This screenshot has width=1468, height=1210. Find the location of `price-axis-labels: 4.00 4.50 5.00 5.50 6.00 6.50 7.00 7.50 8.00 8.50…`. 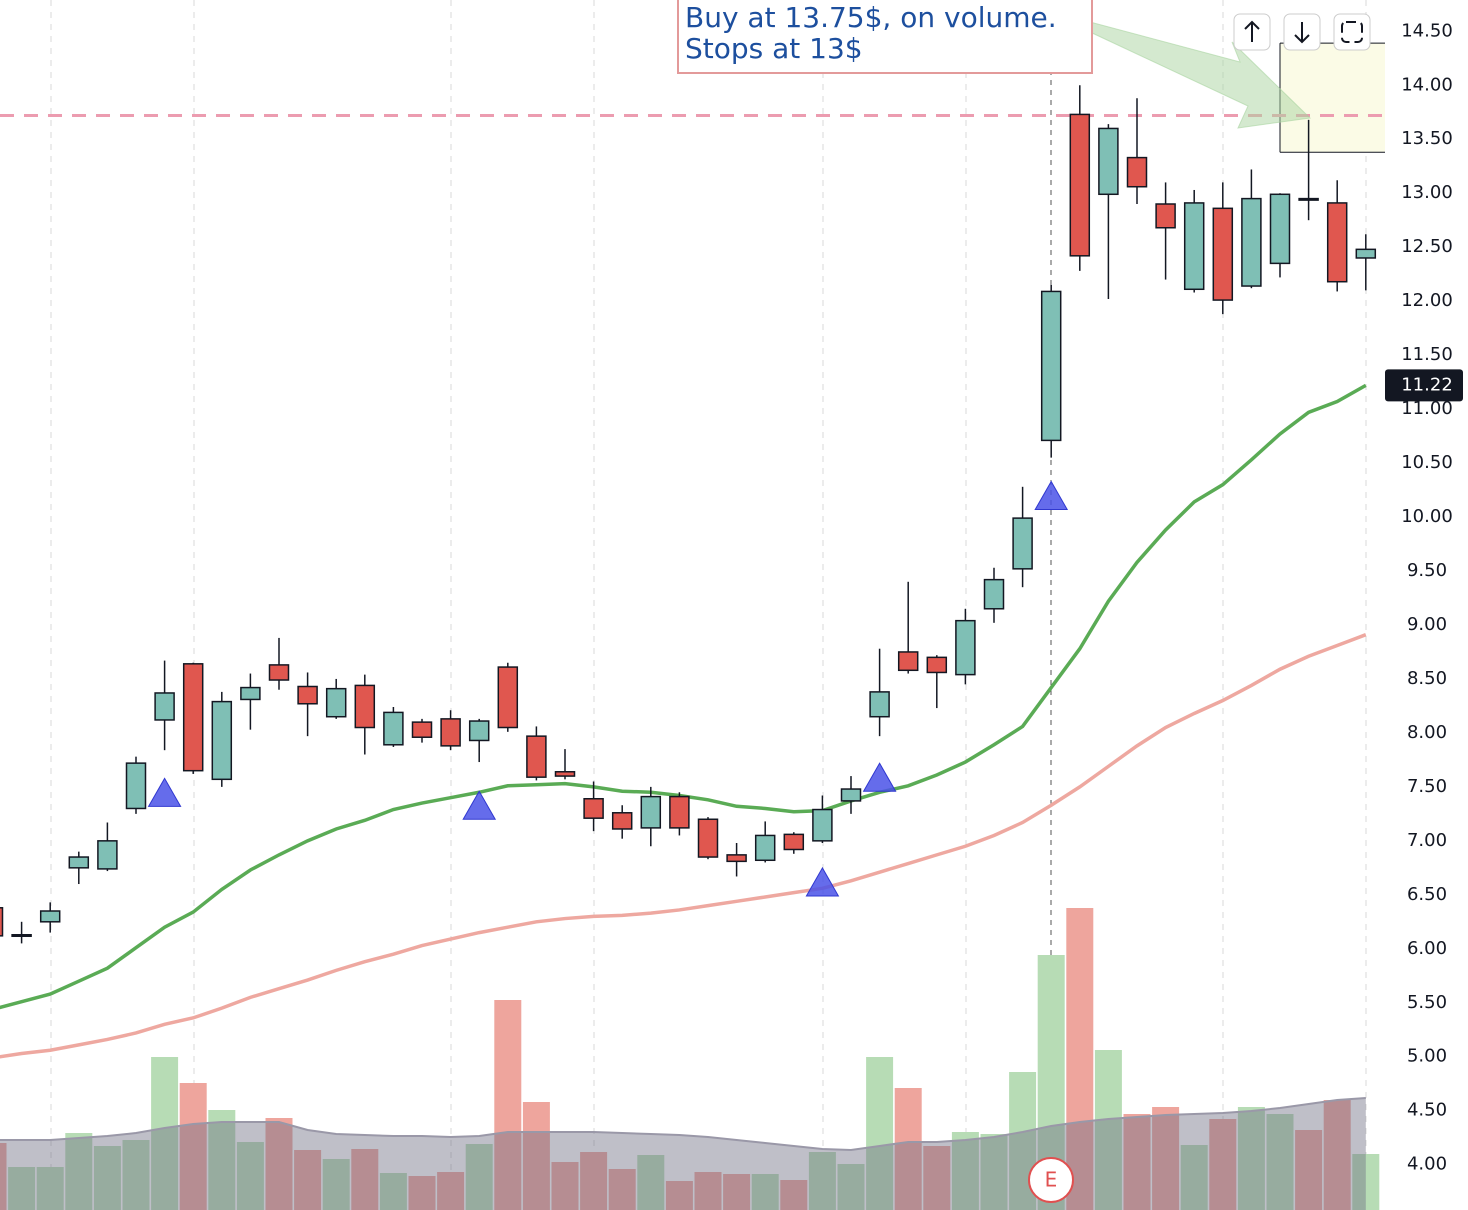

price-axis-labels: 4.00 4.50 5.00 5.50 6.00 6.50 7.00 7.50 8.00 8.50… is located at coordinates (1424, 597).